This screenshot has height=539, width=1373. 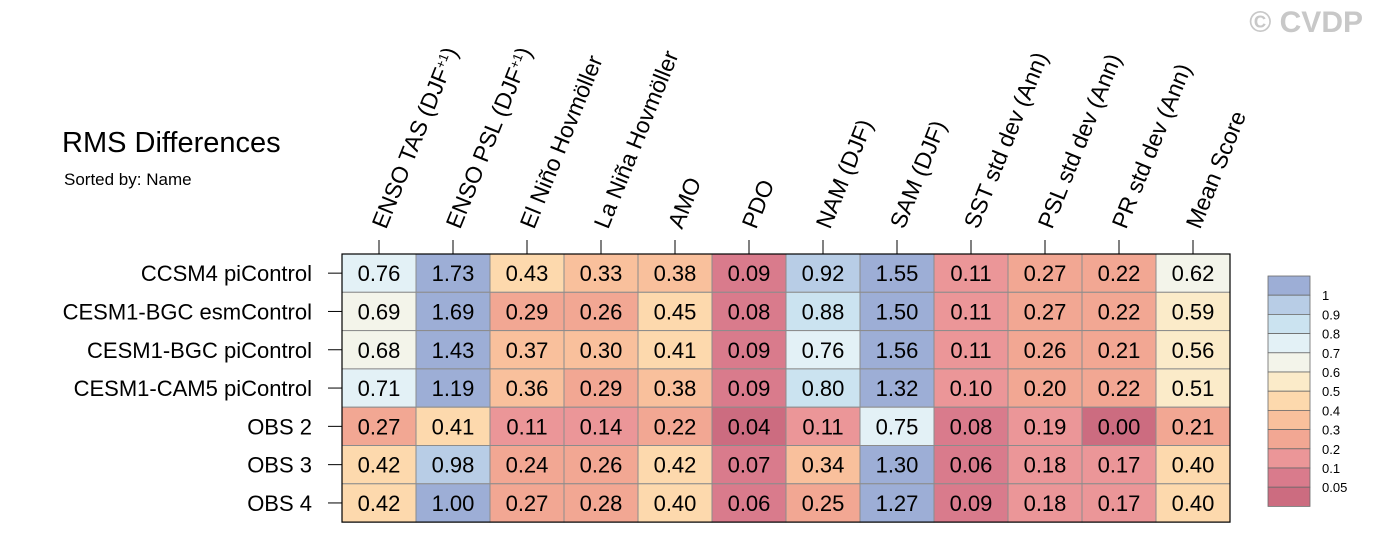 What do you see at coordinates (171, 143) in the screenshot?
I see `chart-title: RMS Differences` at bounding box center [171, 143].